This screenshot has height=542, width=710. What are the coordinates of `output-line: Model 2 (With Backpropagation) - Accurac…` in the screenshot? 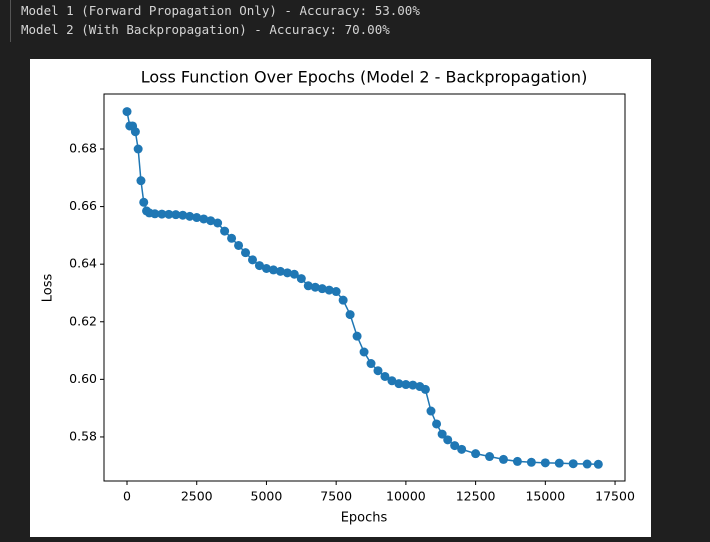 It's located at (205, 29).